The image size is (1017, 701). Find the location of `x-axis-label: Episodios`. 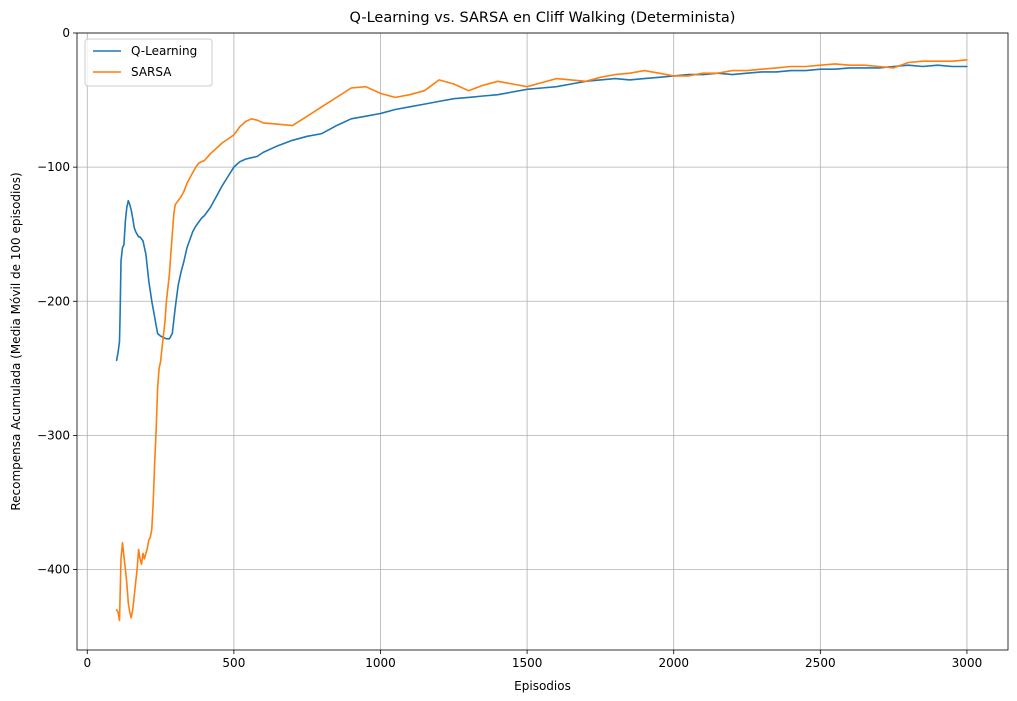

x-axis-label: Episodios is located at coordinates (542, 686).